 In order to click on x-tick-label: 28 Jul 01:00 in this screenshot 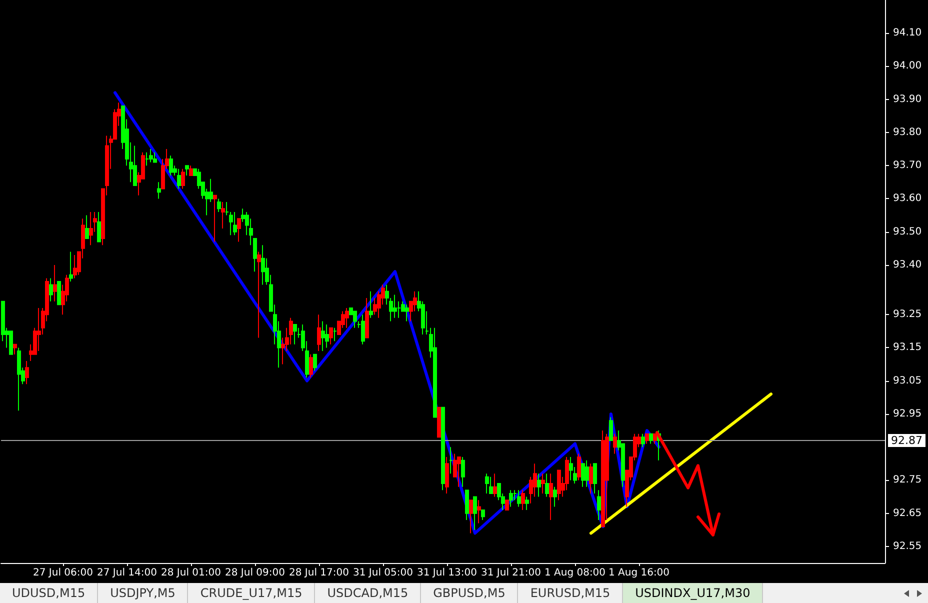, I will do `click(191, 573)`.